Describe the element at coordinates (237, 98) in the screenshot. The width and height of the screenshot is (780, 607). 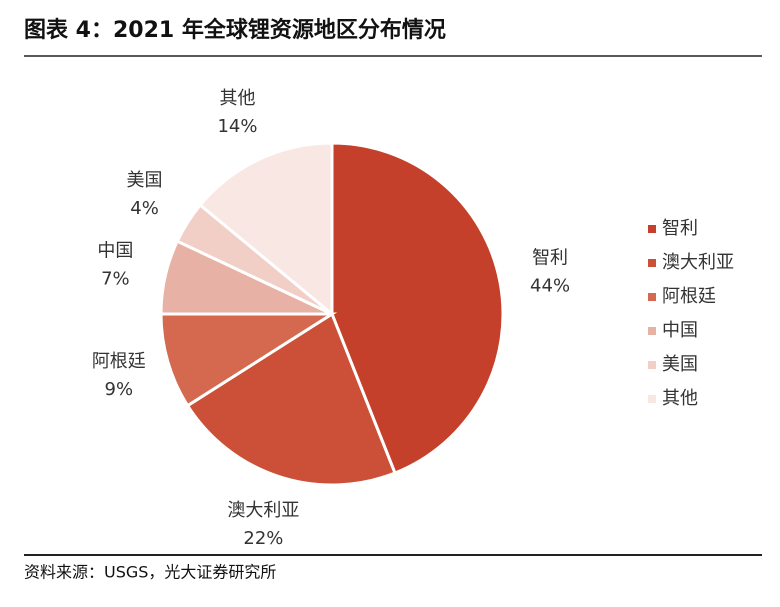
I see `slice-label: 其他` at that location.